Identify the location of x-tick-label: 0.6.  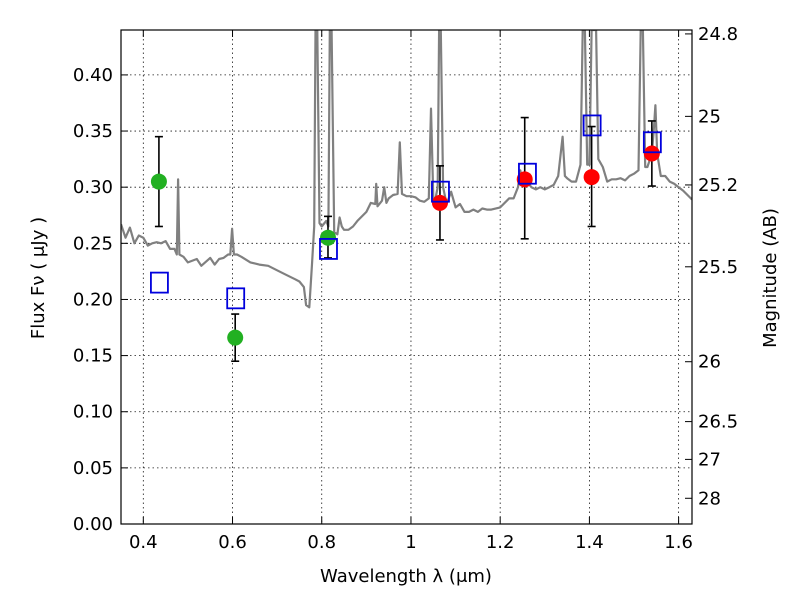
(232, 542).